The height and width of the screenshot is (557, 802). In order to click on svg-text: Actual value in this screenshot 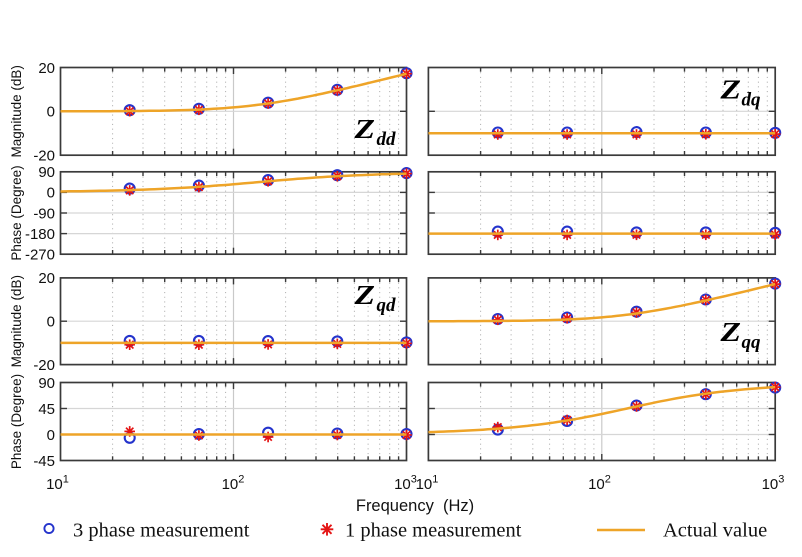, I will do `click(715, 531)`.